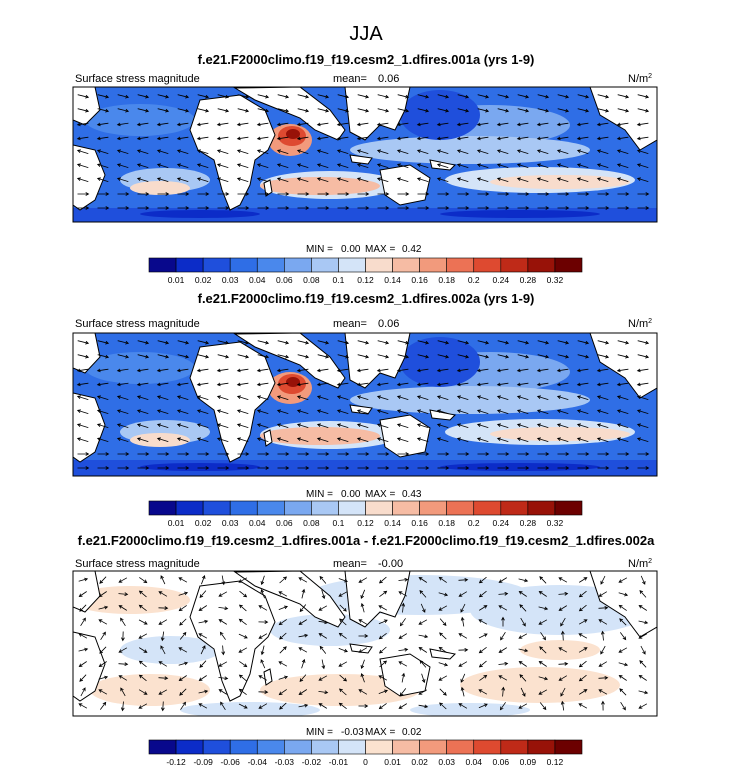 This screenshot has width=732, height=771. Describe the element at coordinates (392, 762) in the screenshot. I see `colorbar-tick-label: 0.01` at that location.